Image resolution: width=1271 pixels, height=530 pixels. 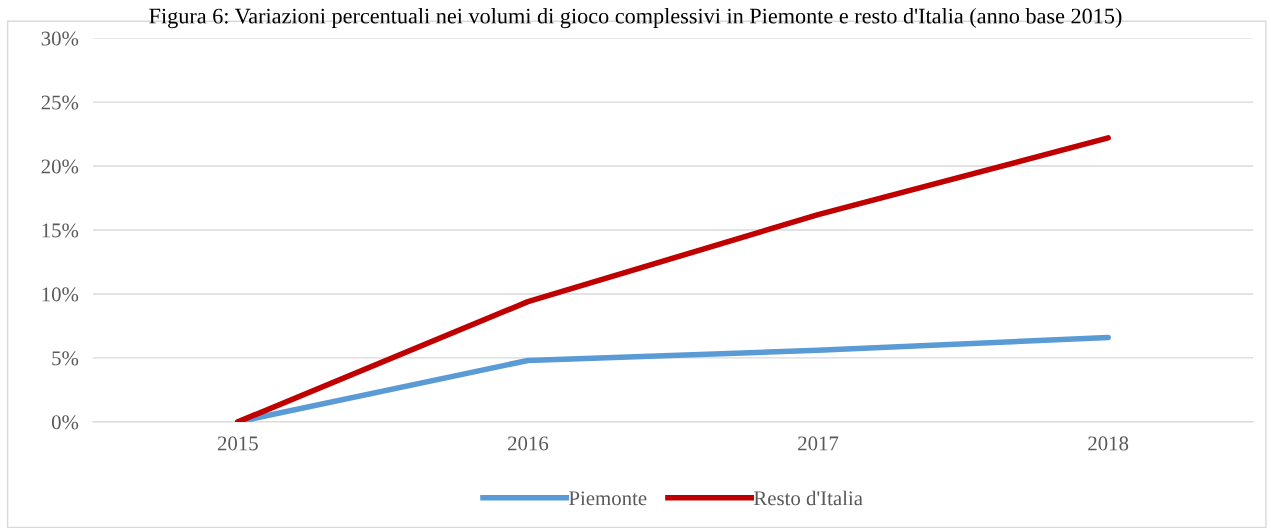 What do you see at coordinates (808, 498) in the screenshot?
I see `legend-label: Resto d'Italia` at bounding box center [808, 498].